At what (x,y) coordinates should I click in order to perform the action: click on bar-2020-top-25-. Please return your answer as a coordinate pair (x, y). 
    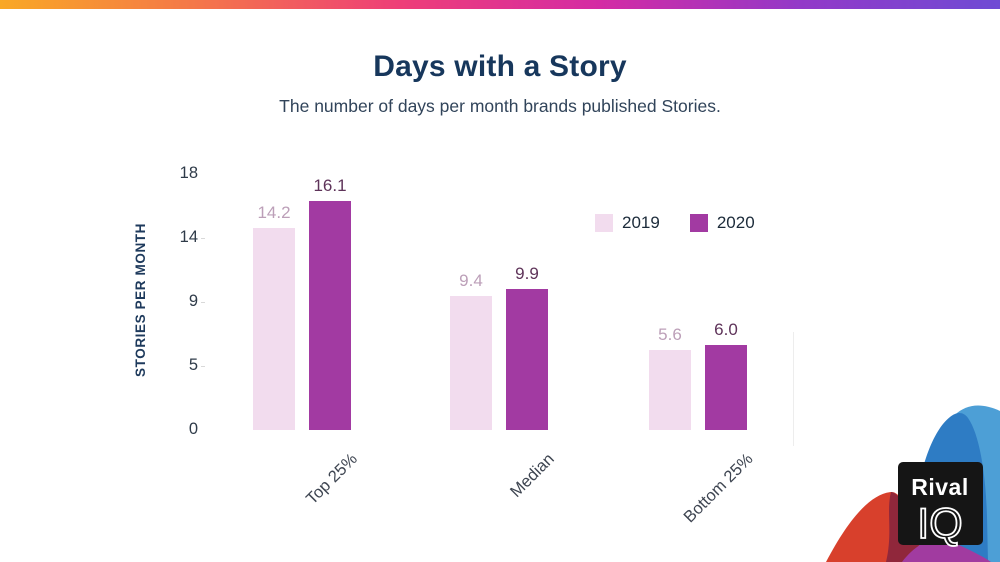
    Looking at the image, I should click on (330, 315).